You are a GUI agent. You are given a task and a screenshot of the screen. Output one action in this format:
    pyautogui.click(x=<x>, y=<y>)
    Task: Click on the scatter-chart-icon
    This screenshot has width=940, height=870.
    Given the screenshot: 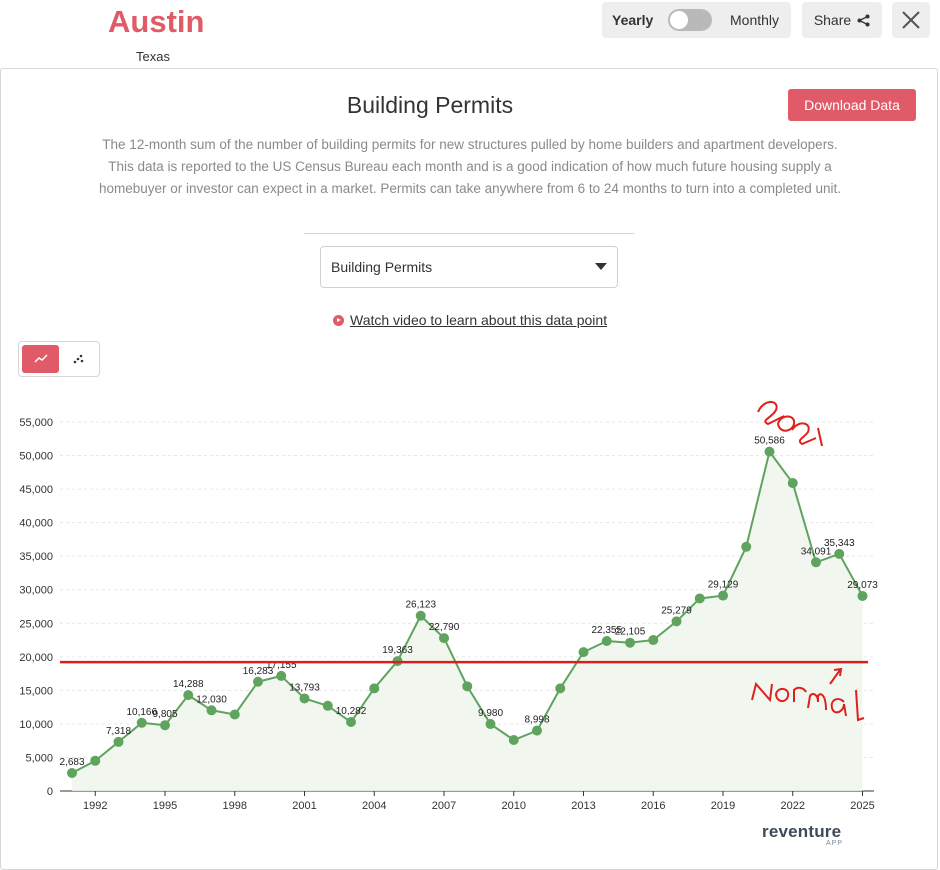 What is the action you would take?
    pyautogui.click(x=78, y=359)
    